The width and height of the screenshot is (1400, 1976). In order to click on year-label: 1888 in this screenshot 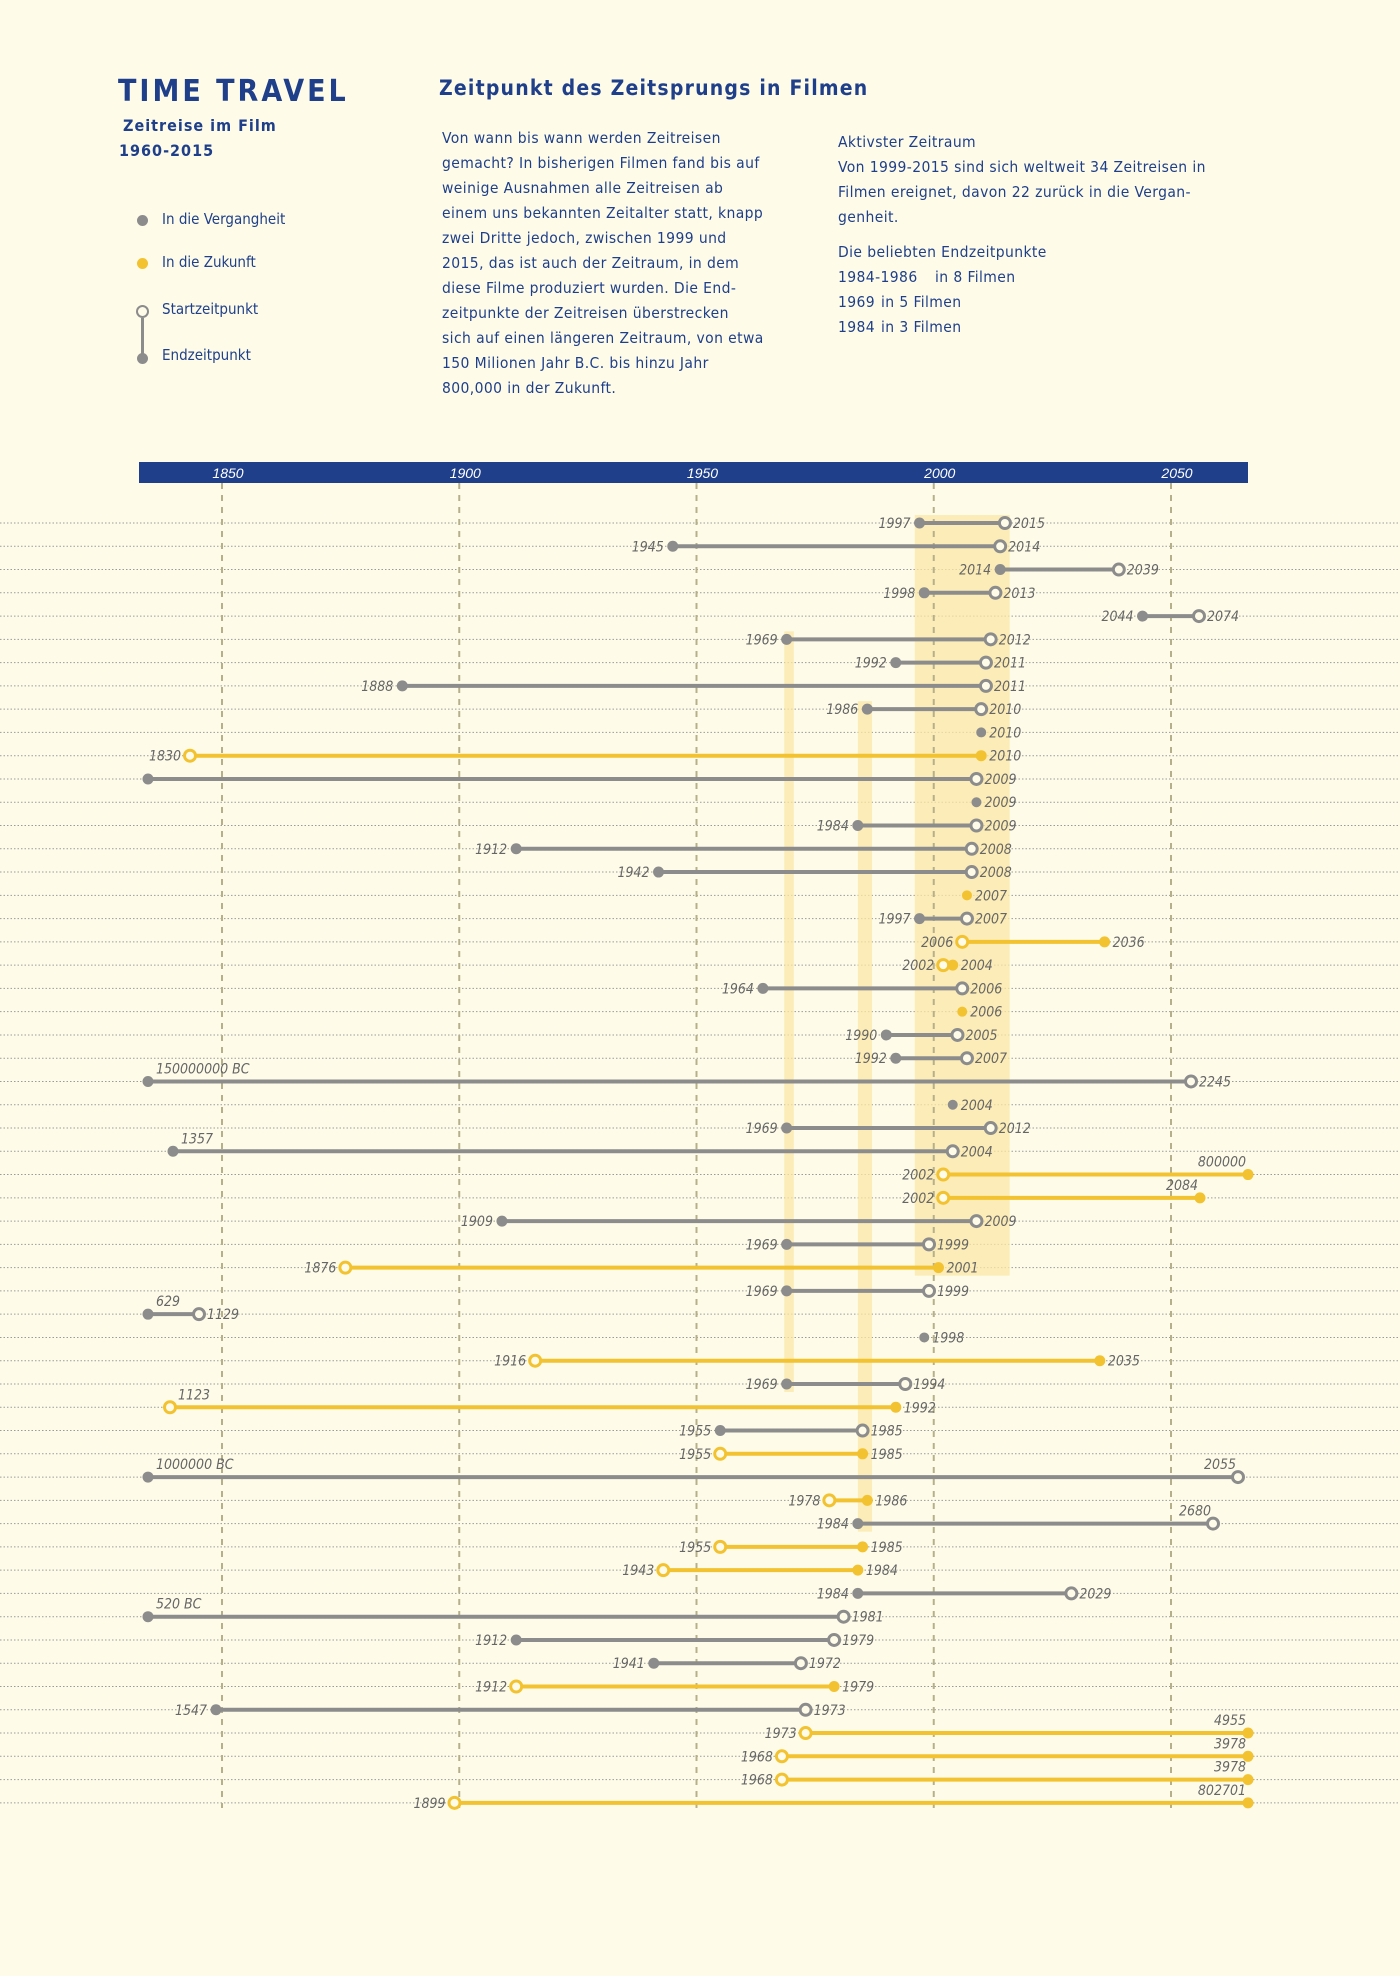, I will do `click(377, 687)`.